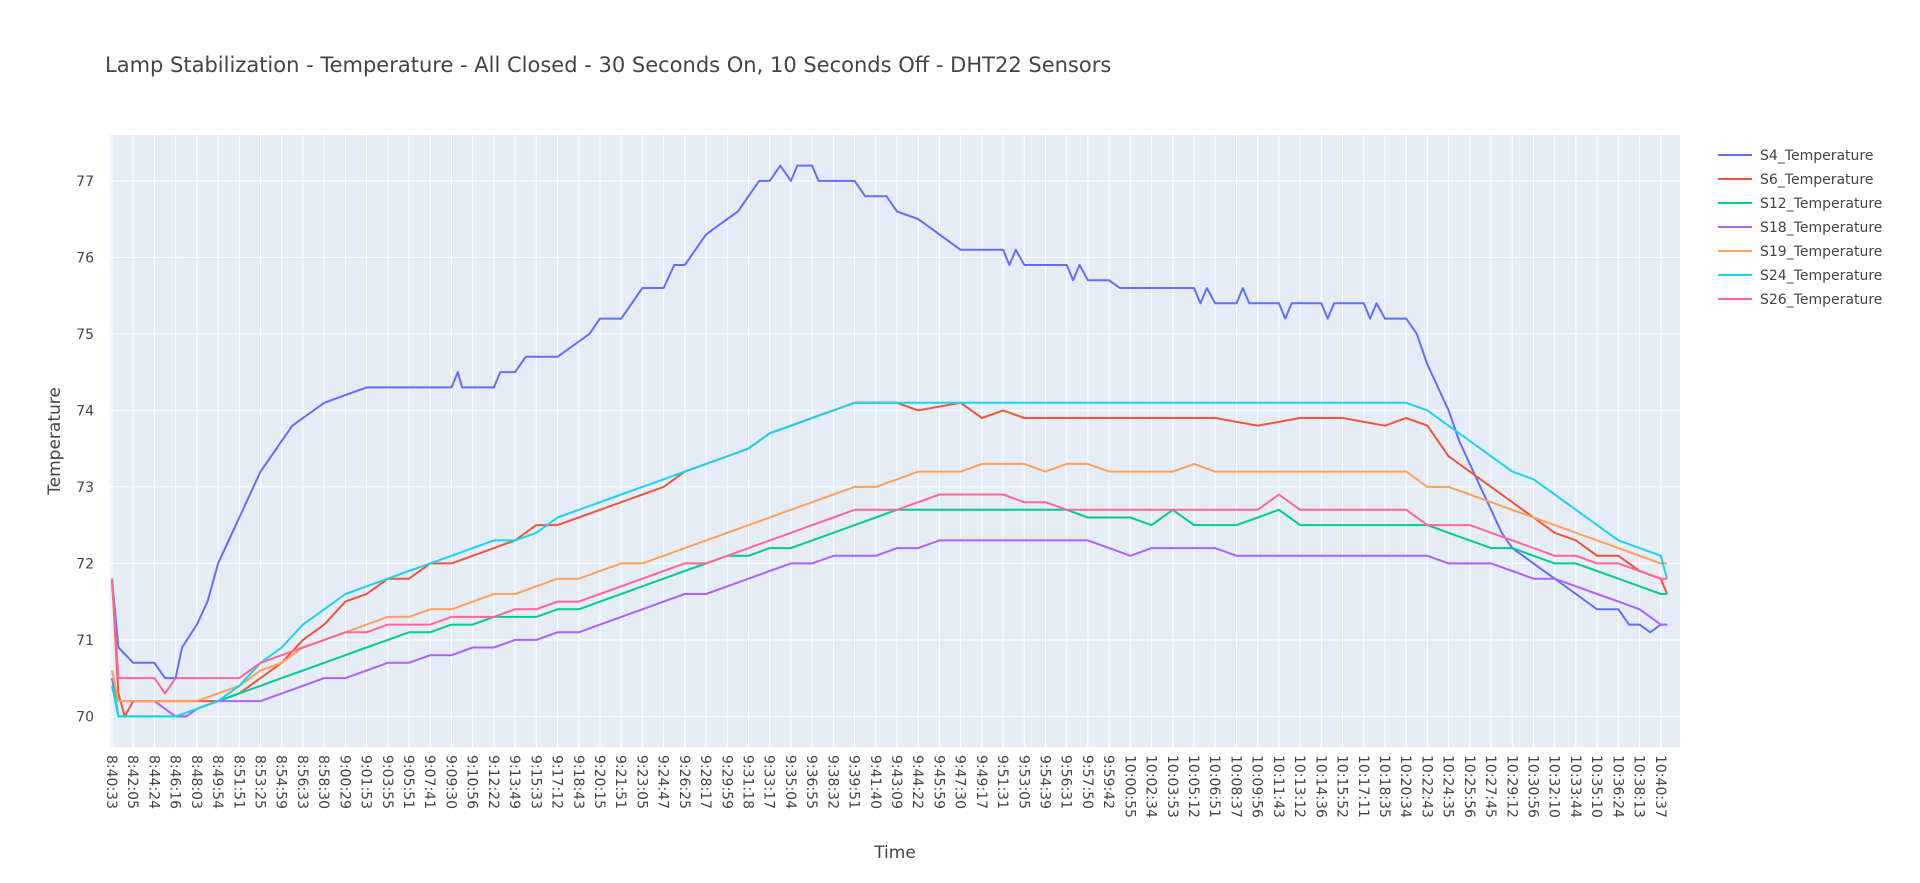 The height and width of the screenshot is (883, 1920). Describe the element at coordinates (641, 782) in the screenshot. I see `x-tick-label: 9:23:05` at that location.